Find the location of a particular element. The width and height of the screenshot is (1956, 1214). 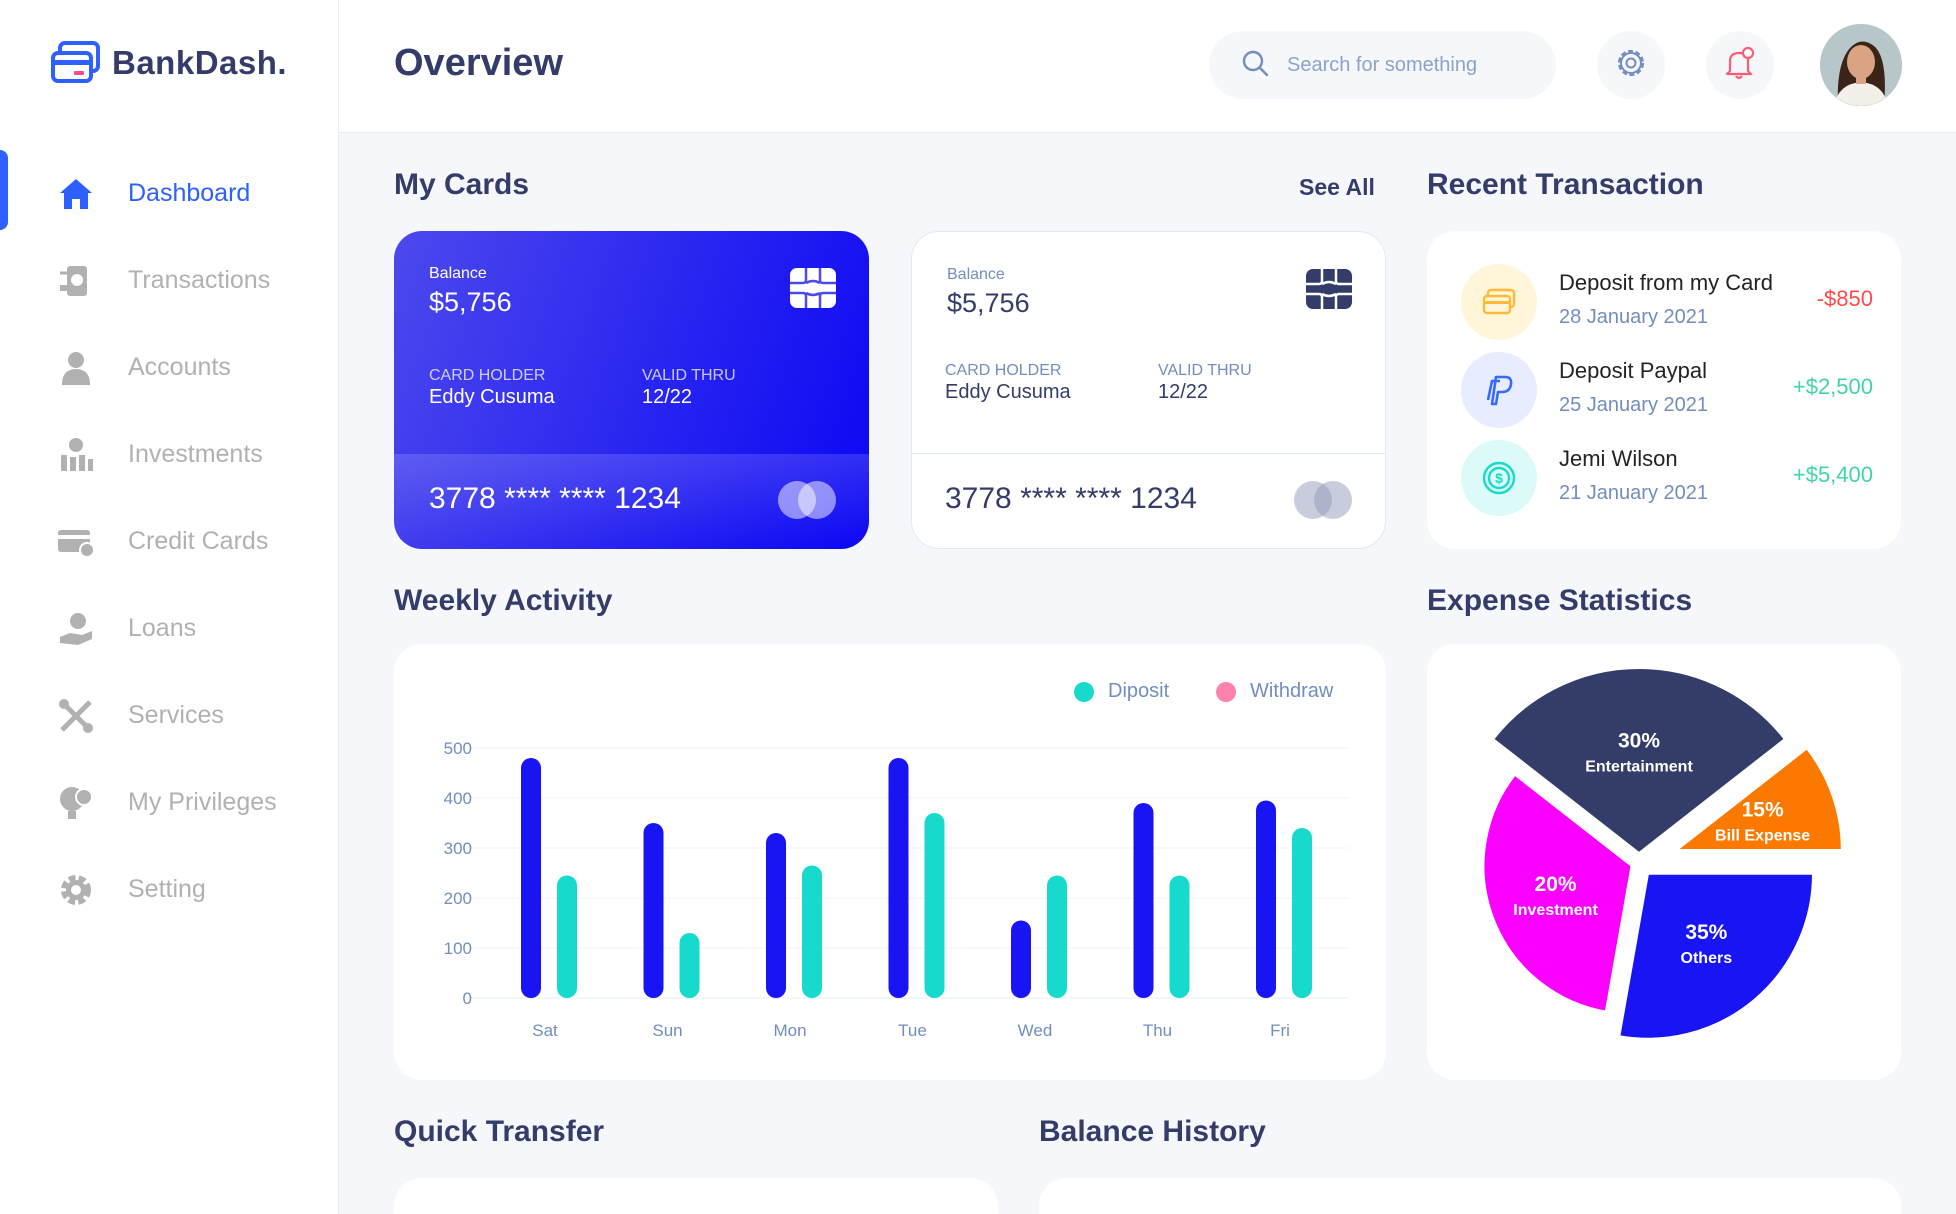

pie-slice-entertainment is located at coordinates (1639, 761).